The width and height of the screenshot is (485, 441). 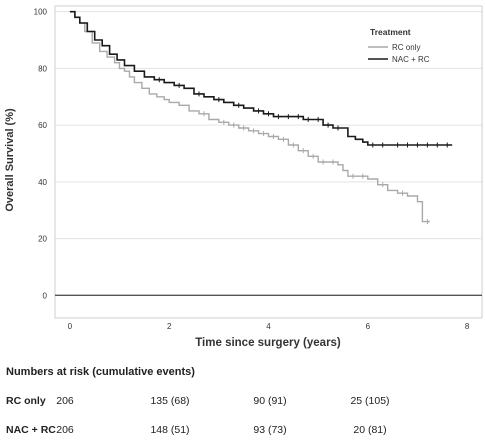 What do you see at coordinates (170, 401) in the screenshot?
I see `risk-cell: 135 (68)` at bounding box center [170, 401].